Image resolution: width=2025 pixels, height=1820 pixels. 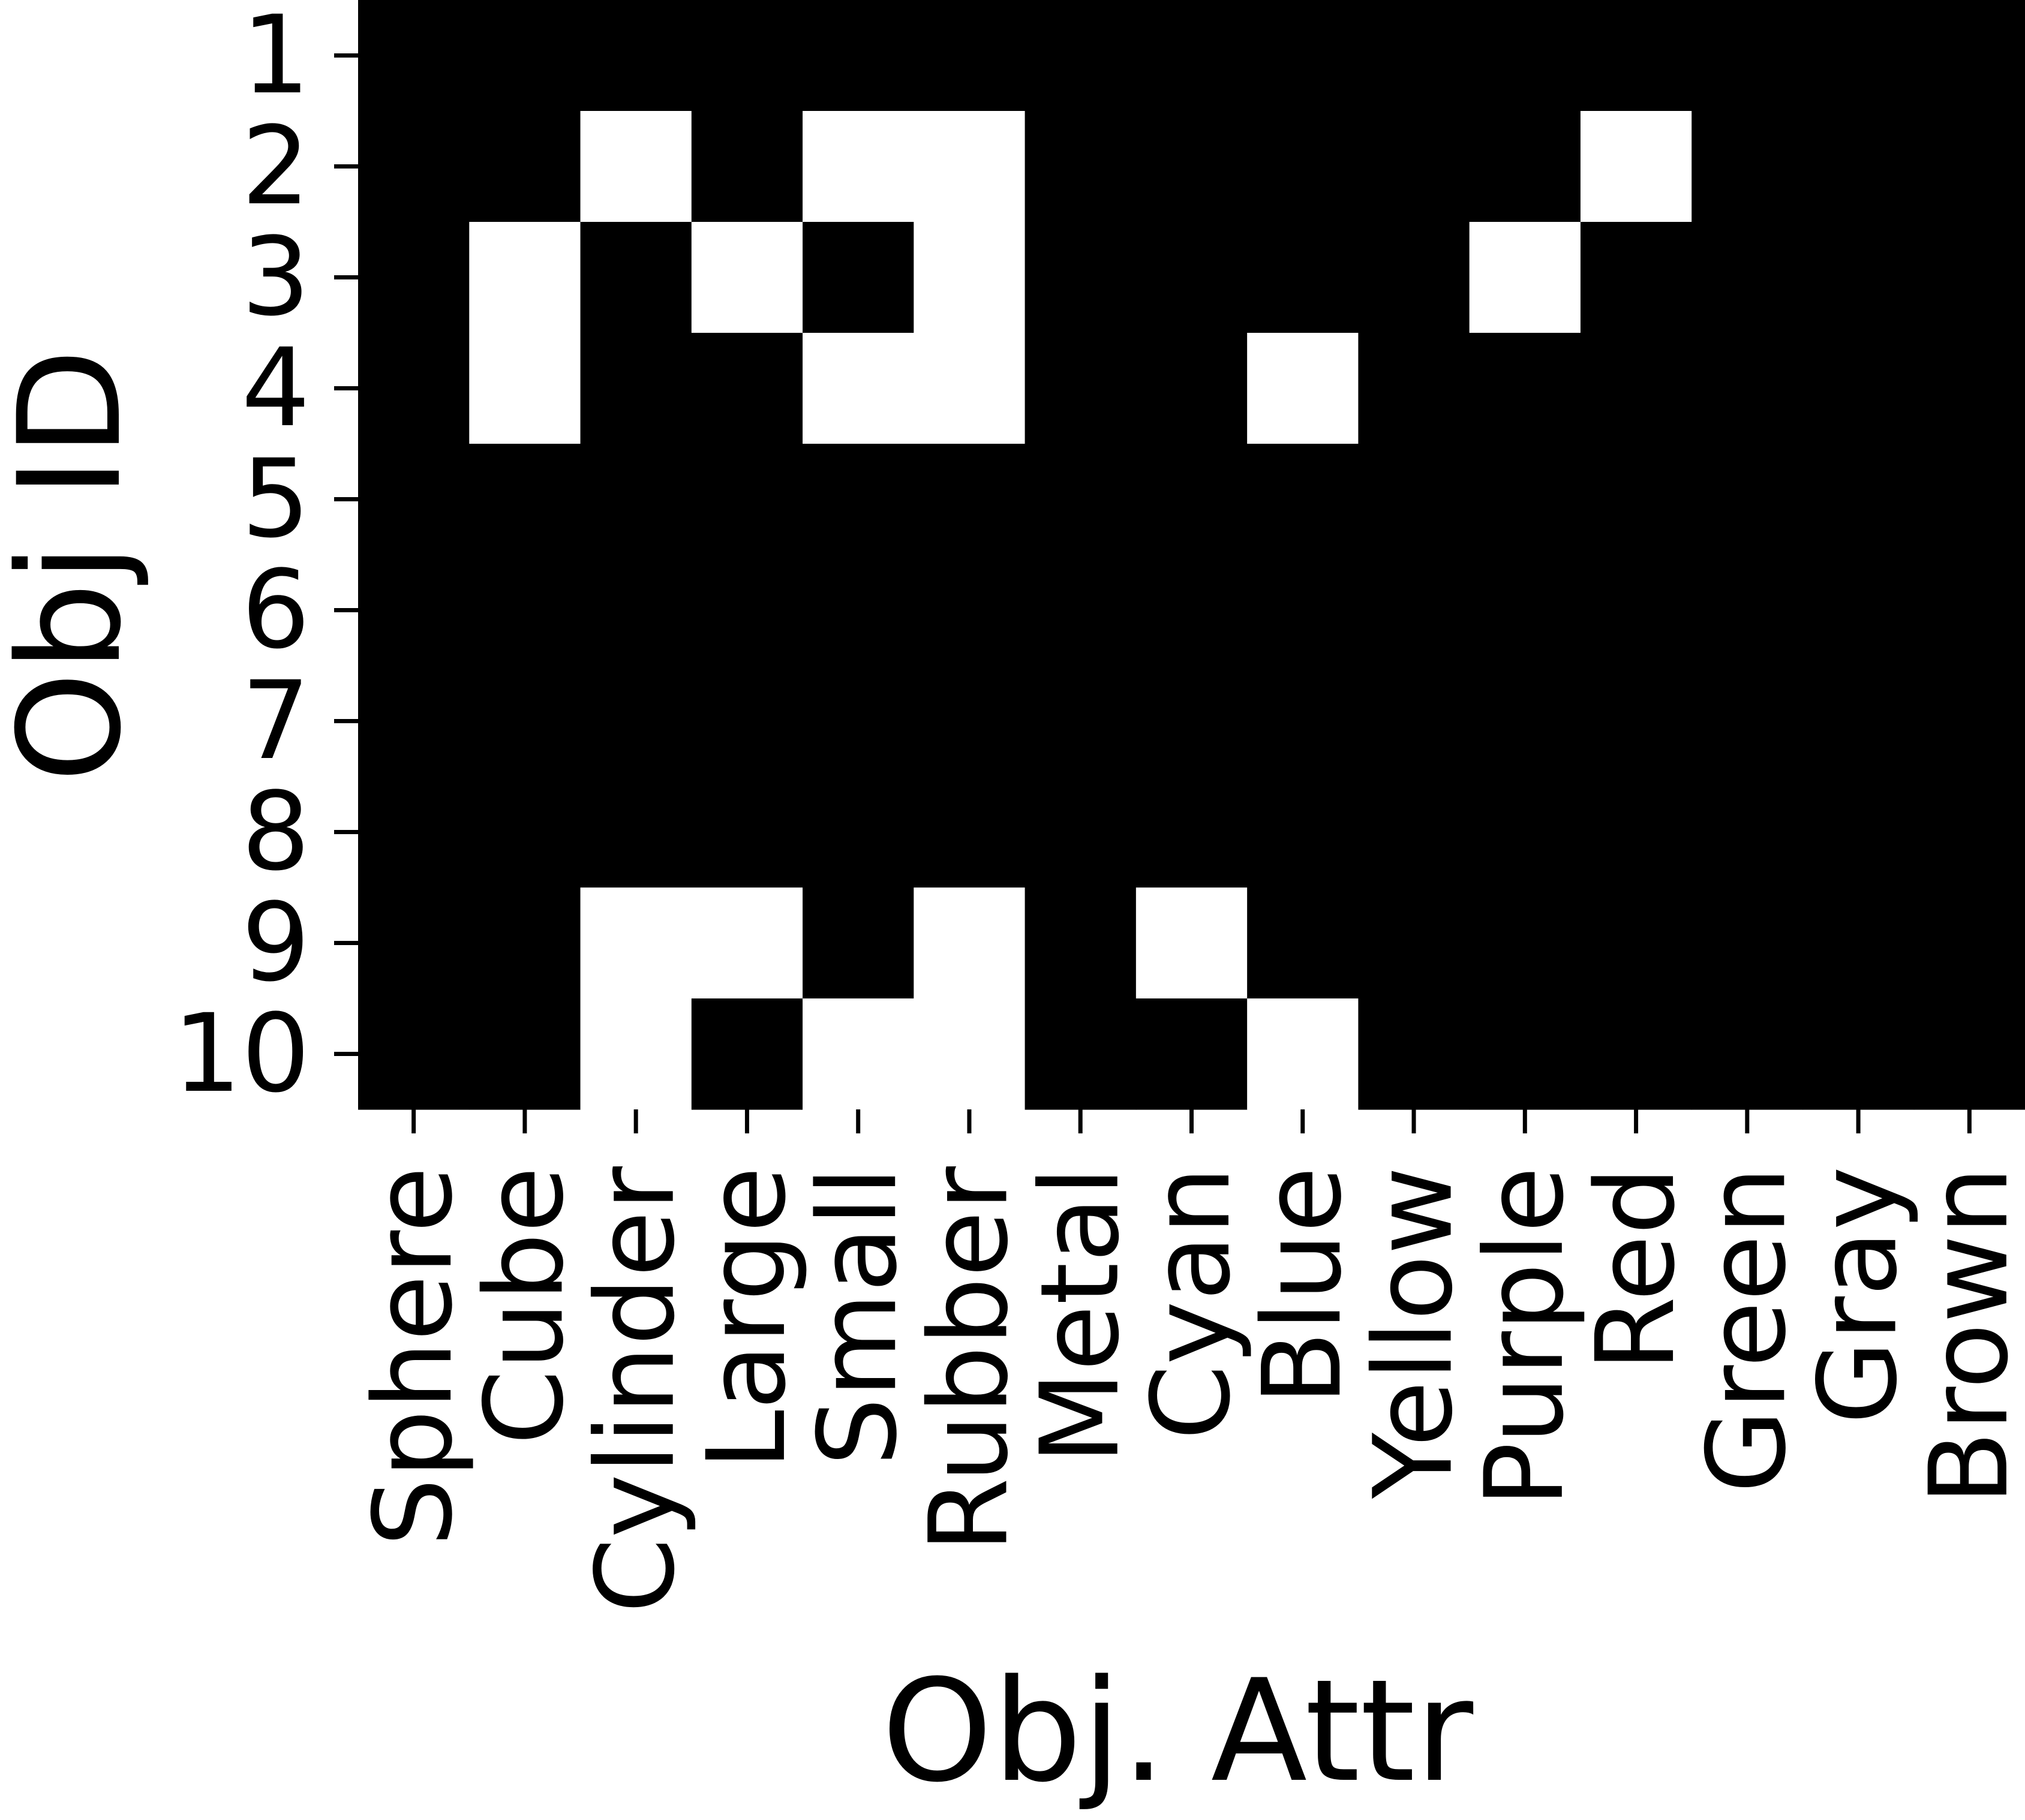 What do you see at coordinates (414, 610) in the screenshot?
I see `heatmap-cell-6-sphere` at bounding box center [414, 610].